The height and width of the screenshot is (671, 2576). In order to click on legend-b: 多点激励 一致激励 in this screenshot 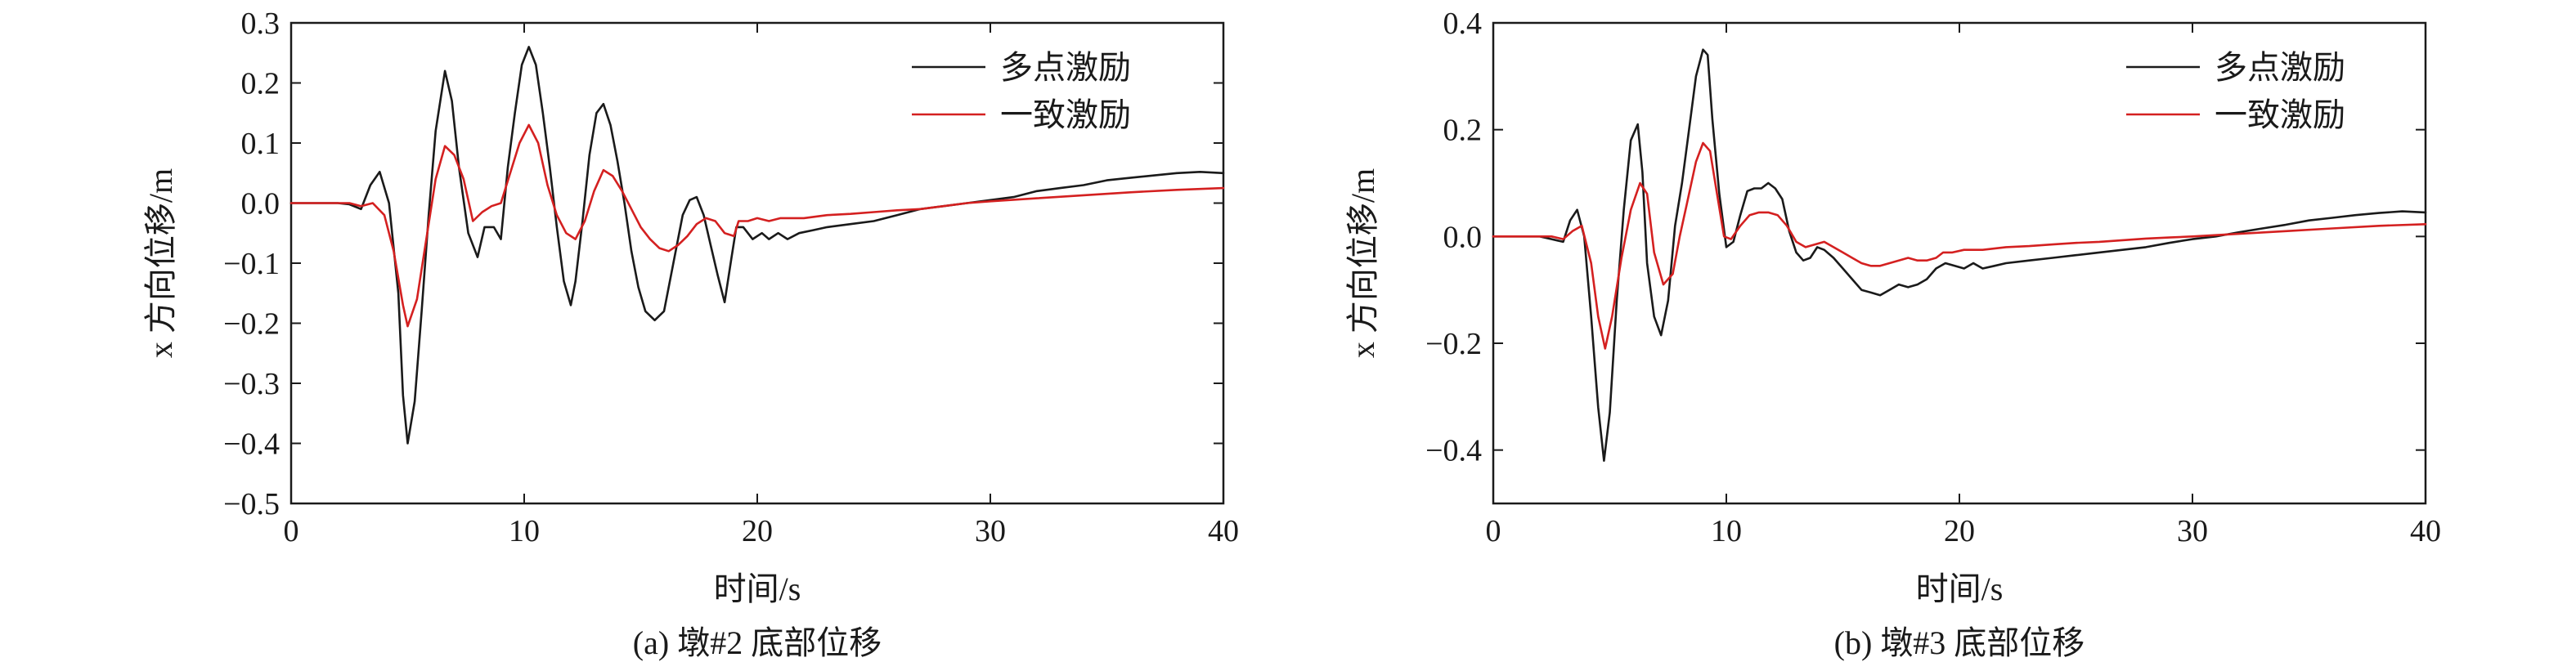, I will do `click(2236, 91)`.